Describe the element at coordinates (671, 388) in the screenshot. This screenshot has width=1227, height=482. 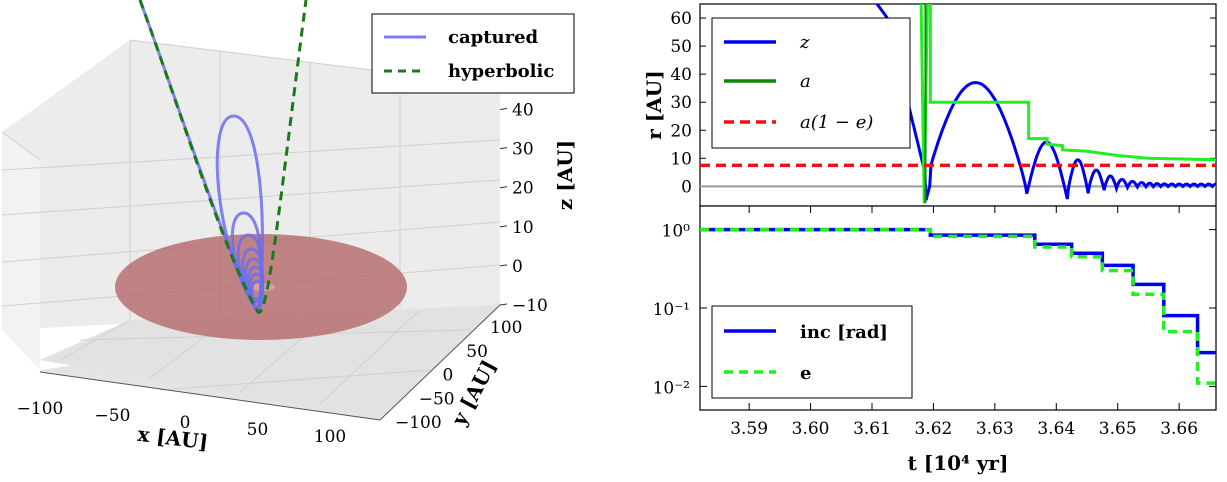
I see `bottom-y-tick-label: 10⁻²` at that location.